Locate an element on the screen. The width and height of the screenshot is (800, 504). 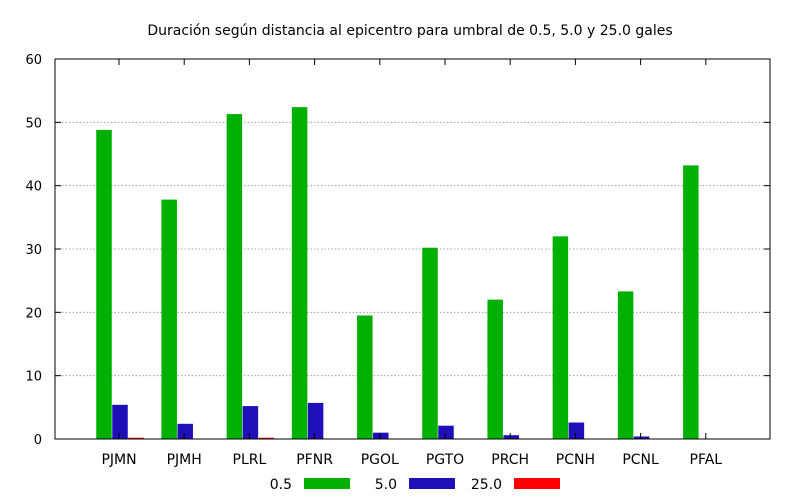
bar-5_0-pcnl is located at coordinates (641, 437).